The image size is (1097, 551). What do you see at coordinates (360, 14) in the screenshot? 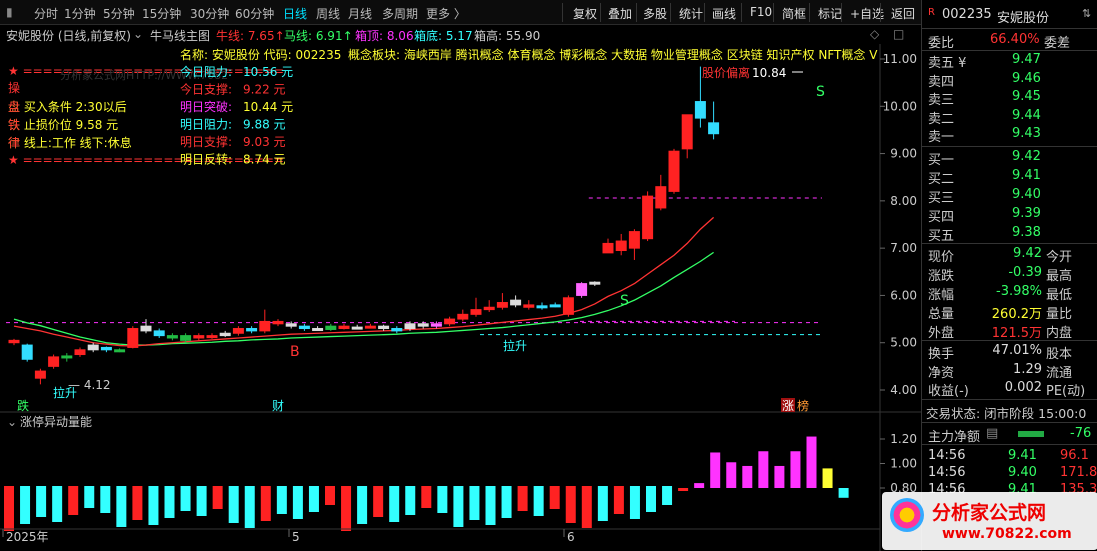
I see `period-tab-8: 月线` at bounding box center [360, 14].